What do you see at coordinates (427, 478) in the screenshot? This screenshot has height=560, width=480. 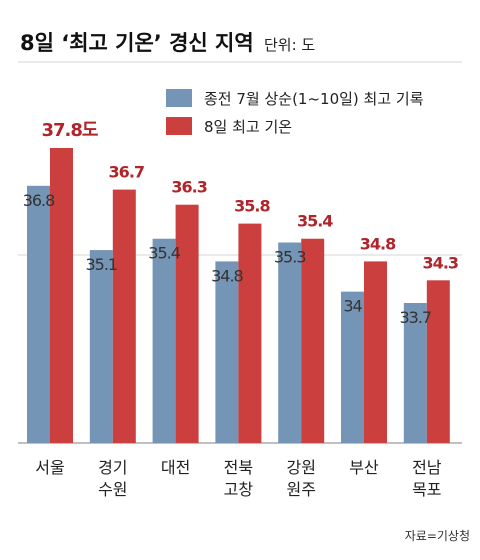 I see `category-label: 전남 목포` at bounding box center [427, 478].